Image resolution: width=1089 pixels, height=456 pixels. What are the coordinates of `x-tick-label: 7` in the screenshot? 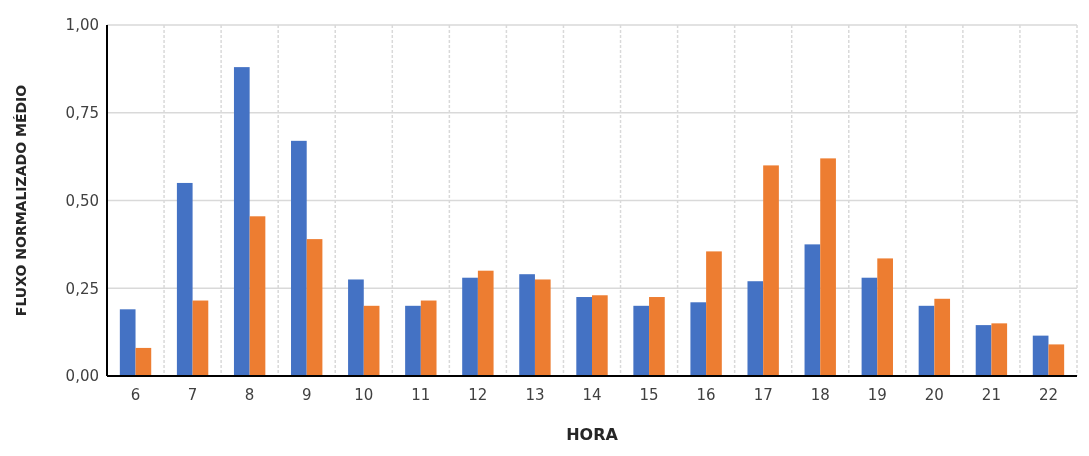 It's located at (192, 395).